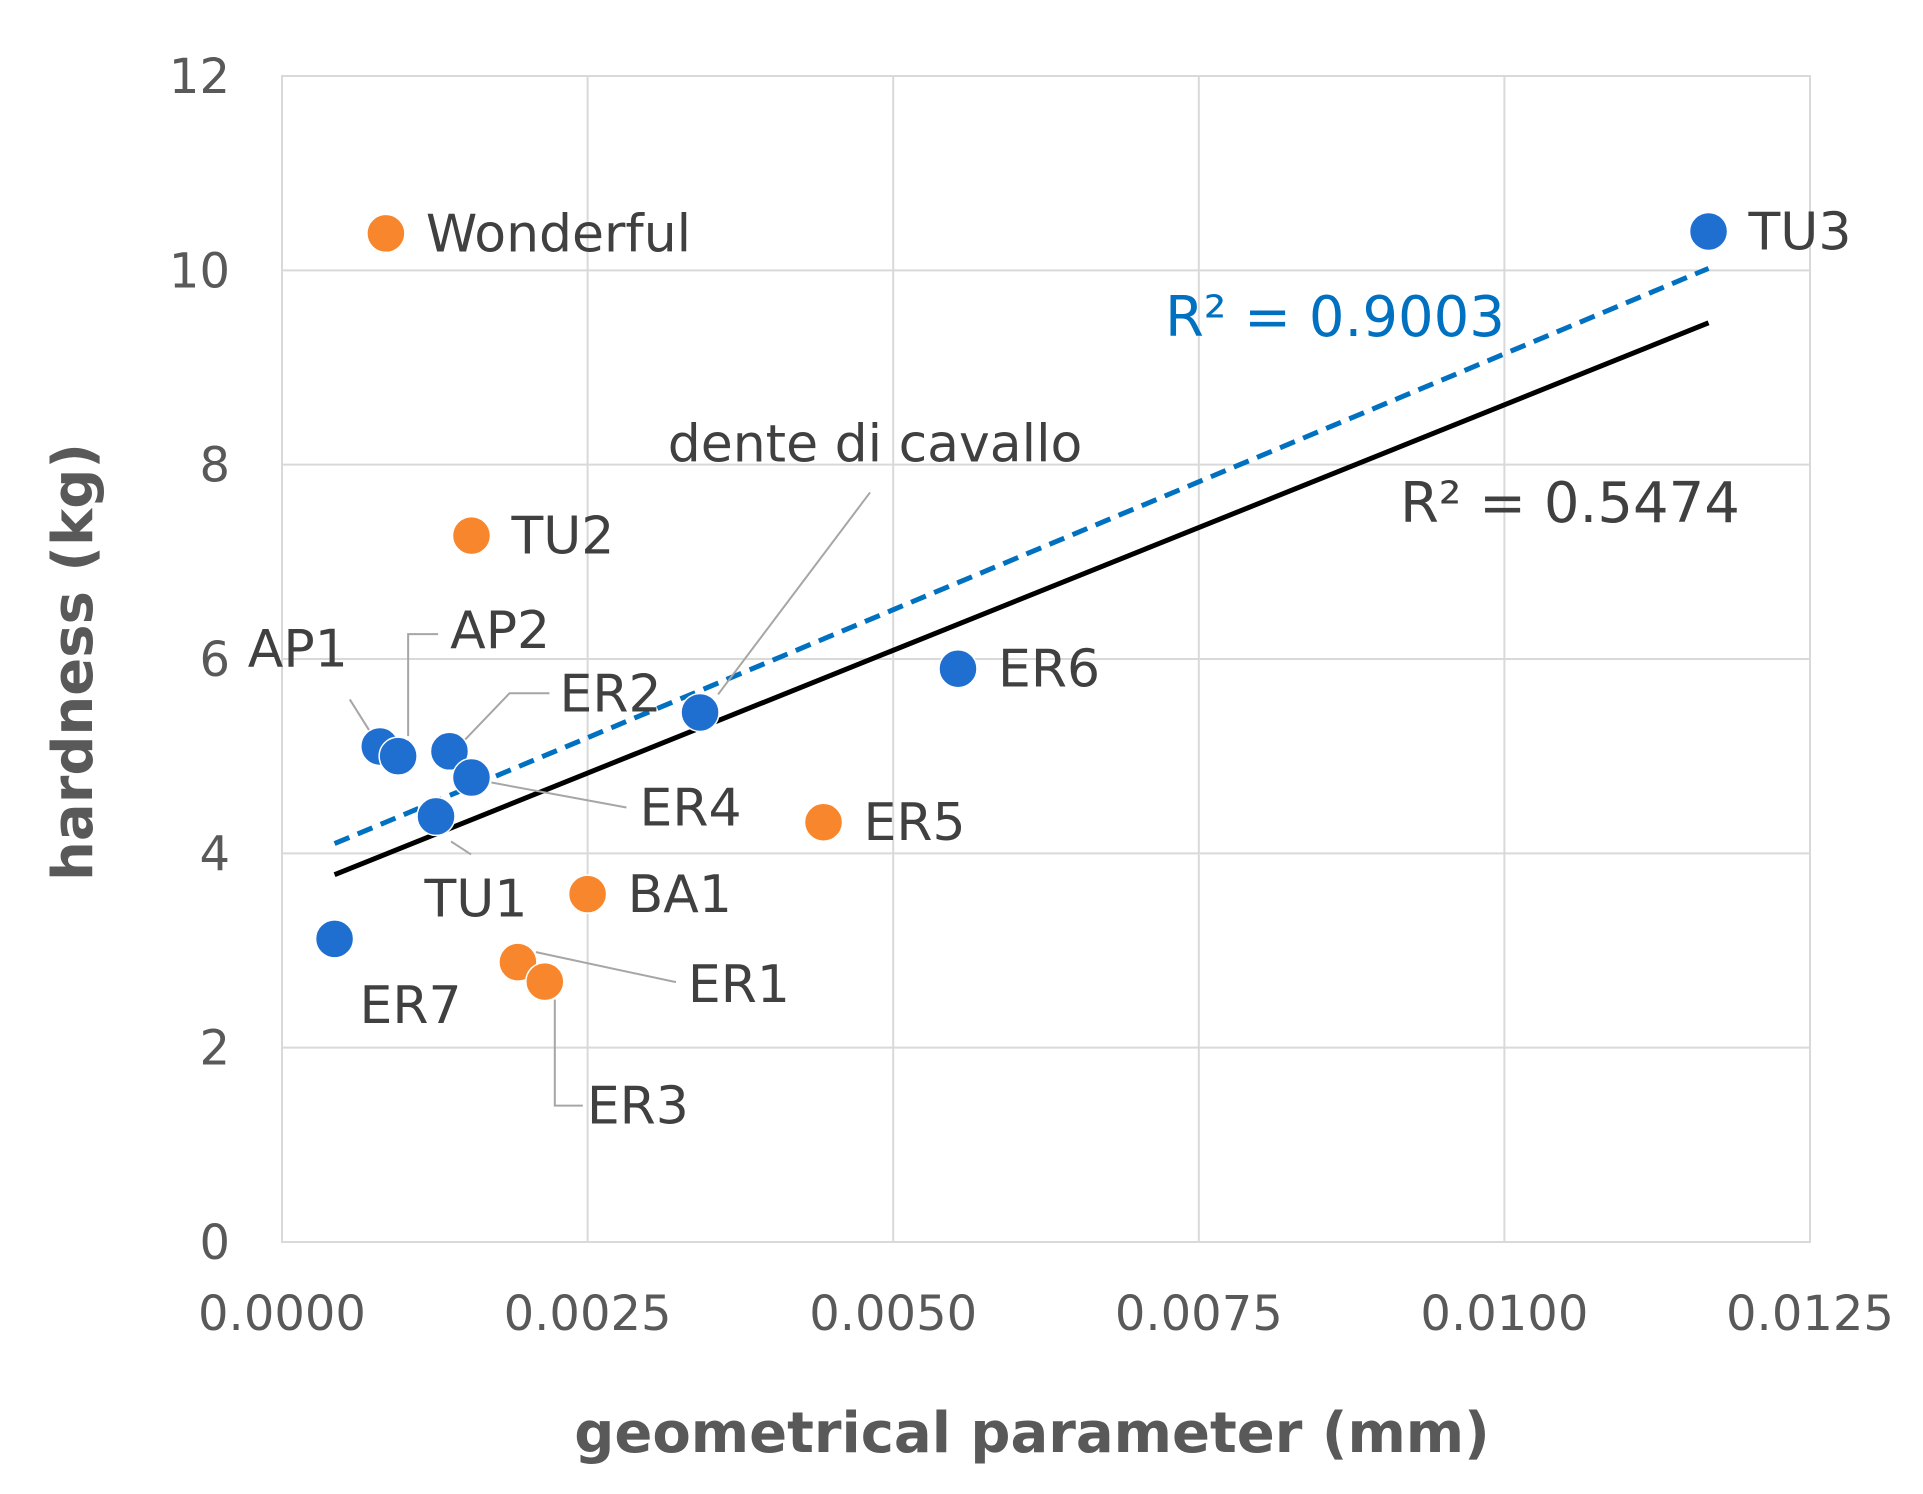  I want to click on data-point-ba1, so click(587, 894).